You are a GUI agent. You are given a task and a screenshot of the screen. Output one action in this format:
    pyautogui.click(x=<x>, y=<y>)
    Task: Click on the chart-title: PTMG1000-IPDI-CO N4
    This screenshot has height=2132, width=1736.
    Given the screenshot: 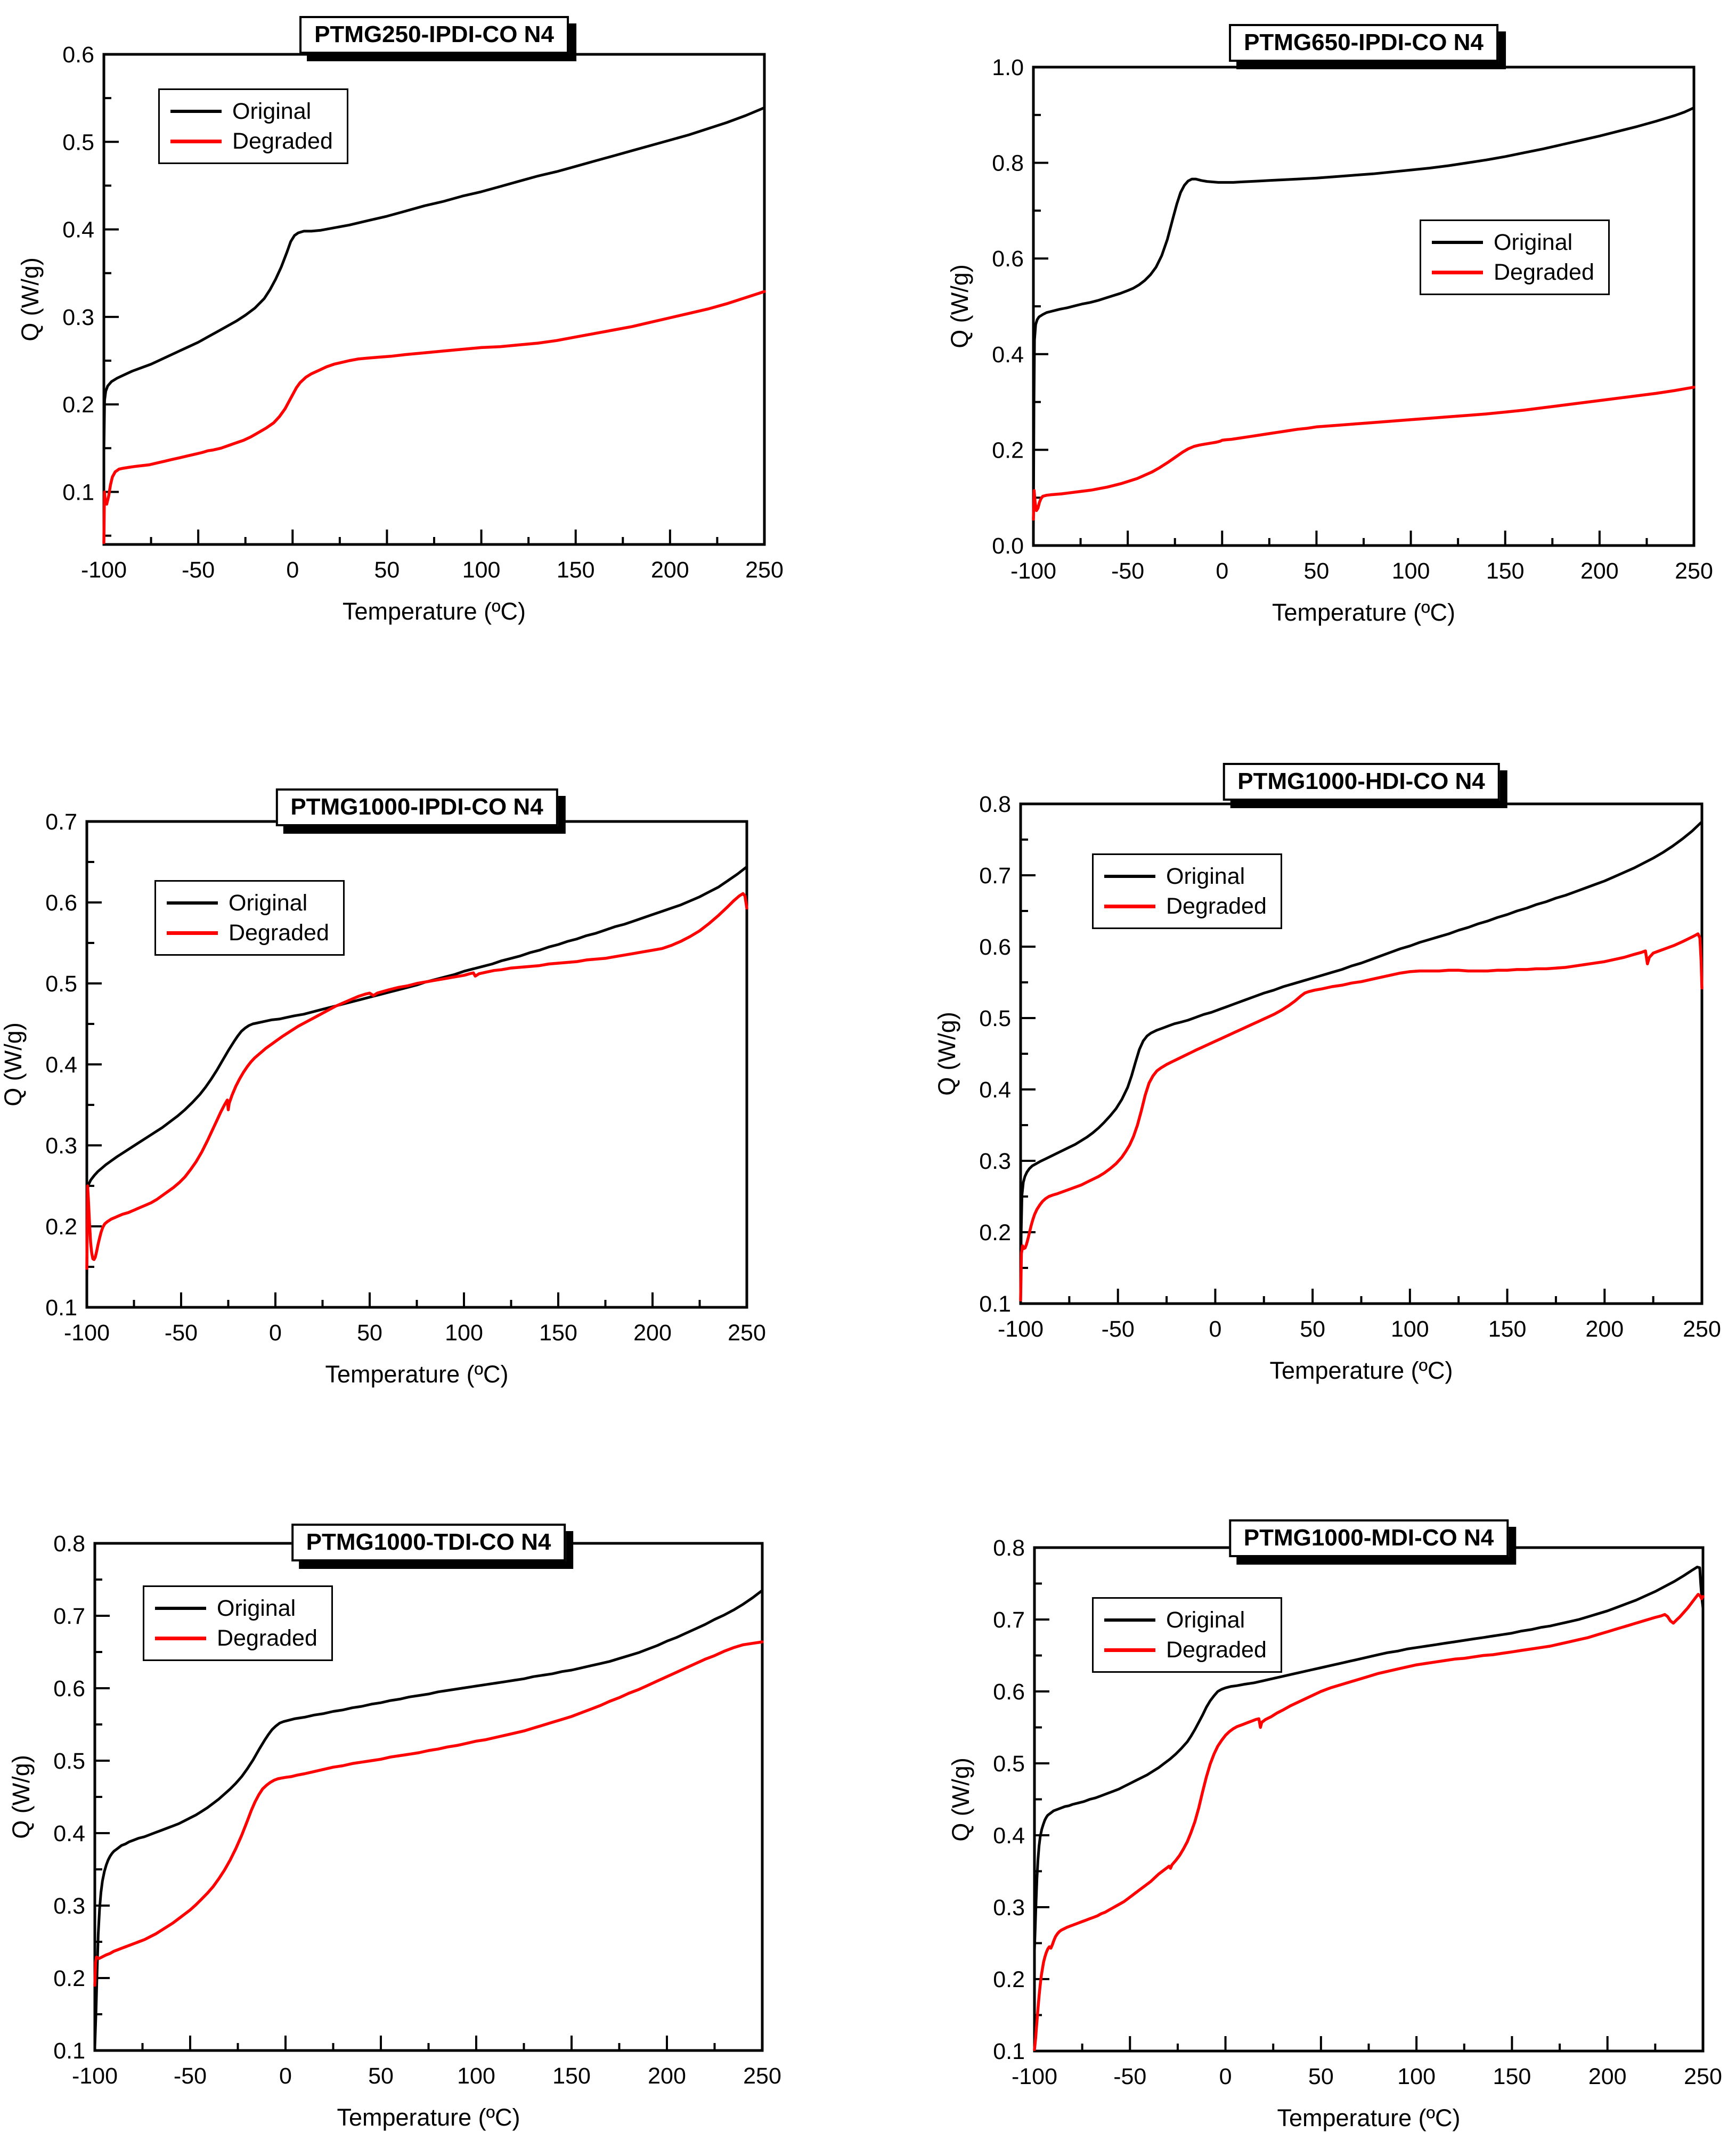 What is the action you would take?
    pyautogui.click(x=416, y=807)
    